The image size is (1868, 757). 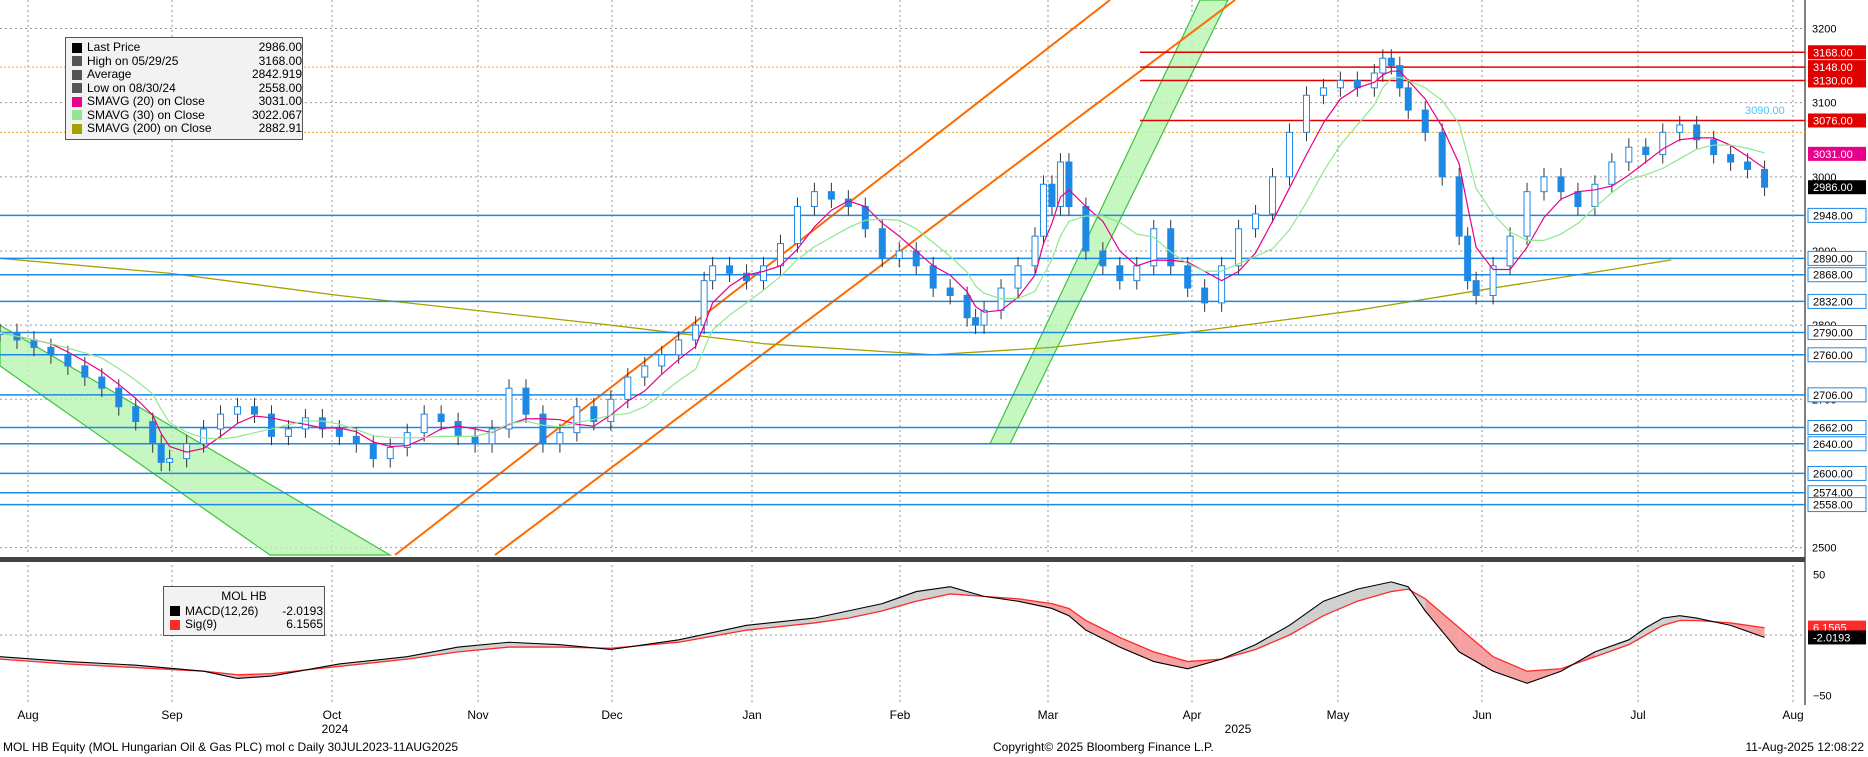 What do you see at coordinates (1824, 30) in the screenshot?
I see `y-tick-label: 3200` at bounding box center [1824, 30].